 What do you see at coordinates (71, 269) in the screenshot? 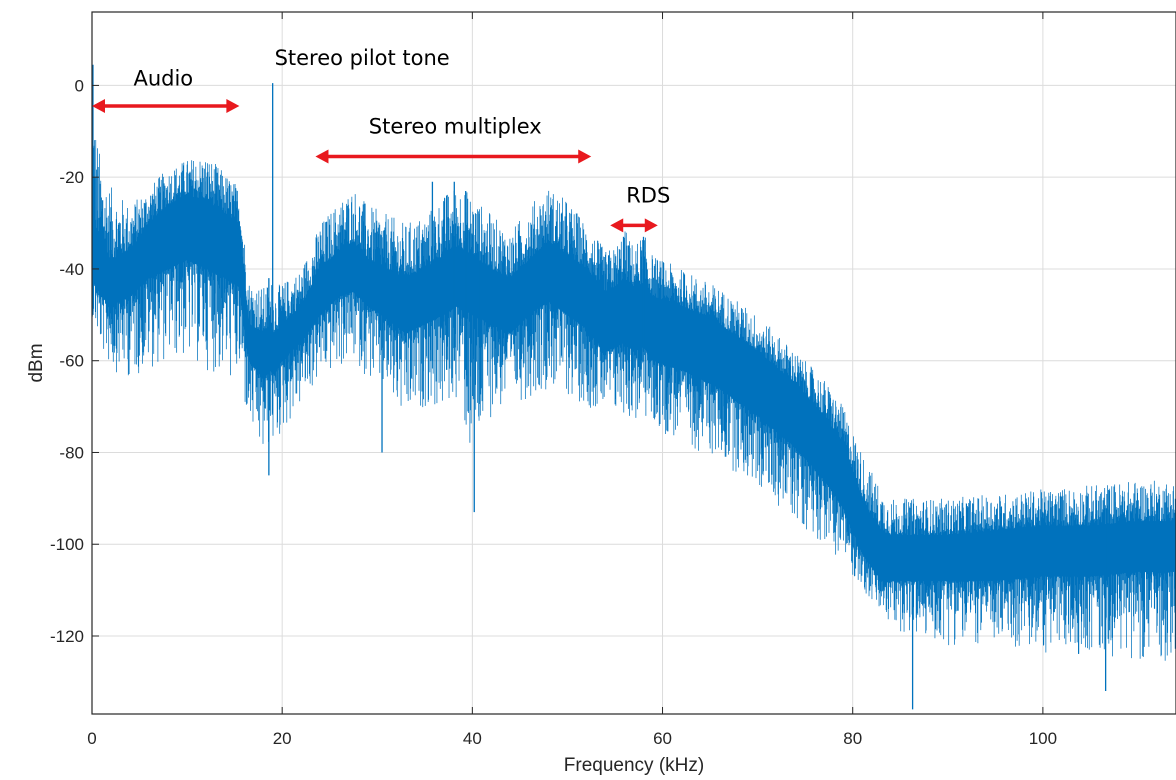
I see `y-tick-label: -40` at bounding box center [71, 269].